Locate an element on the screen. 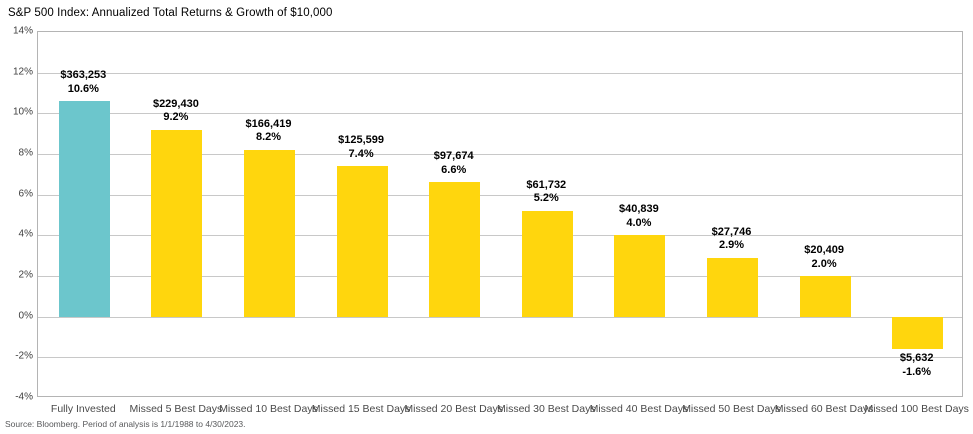 This screenshot has width=973, height=434. bar-value-label: $5,632 -1.6% is located at coordinates (917, 365).